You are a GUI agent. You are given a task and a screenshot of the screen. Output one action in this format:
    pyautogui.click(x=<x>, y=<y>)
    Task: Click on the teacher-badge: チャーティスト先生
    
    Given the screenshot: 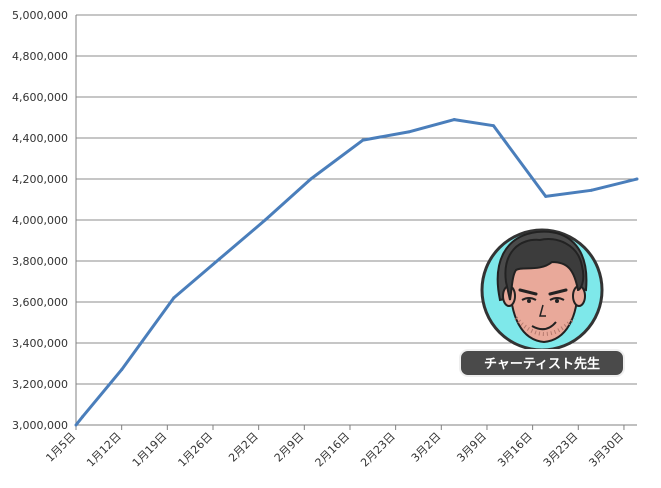 What is the action you would take?
    pyautogui.click(x=542, y=302)
    